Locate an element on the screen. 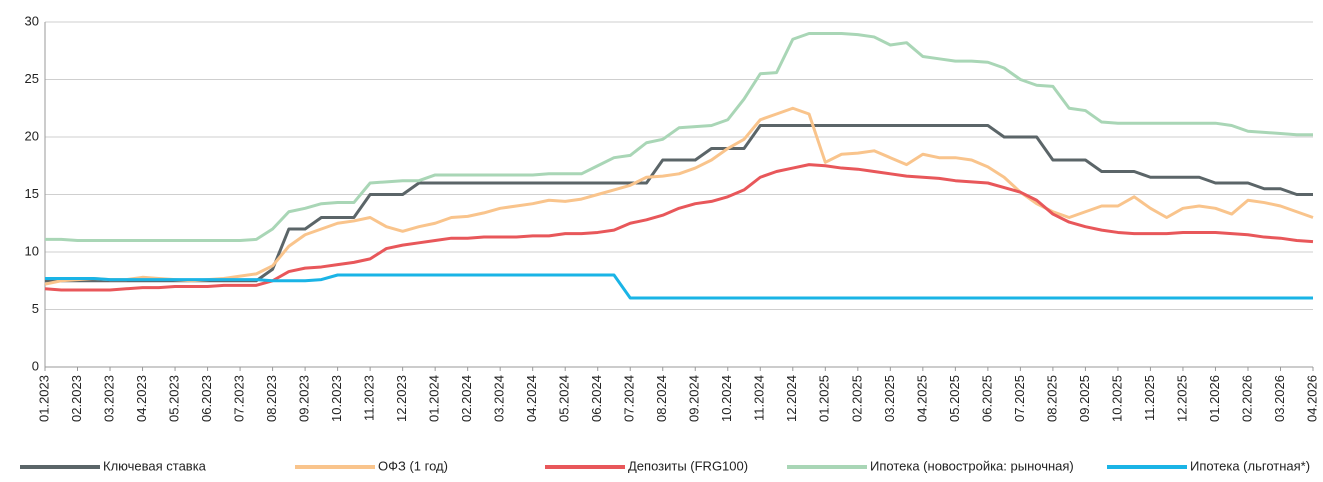 This screenshot has height=482, width=1323. y-tick-label: 5 is located at coordinates (35, 308).